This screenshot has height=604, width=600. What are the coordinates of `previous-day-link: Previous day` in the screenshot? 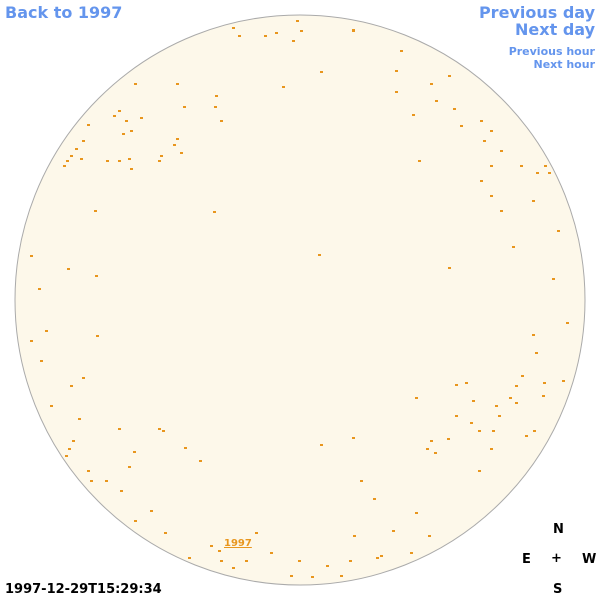 It's located at (536, 12).